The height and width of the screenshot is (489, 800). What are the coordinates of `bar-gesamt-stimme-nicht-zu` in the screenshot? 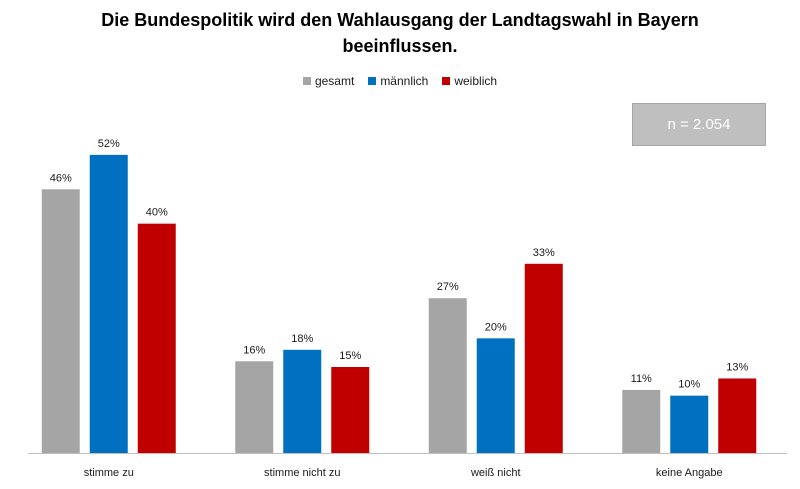 It's located at (254, 407).